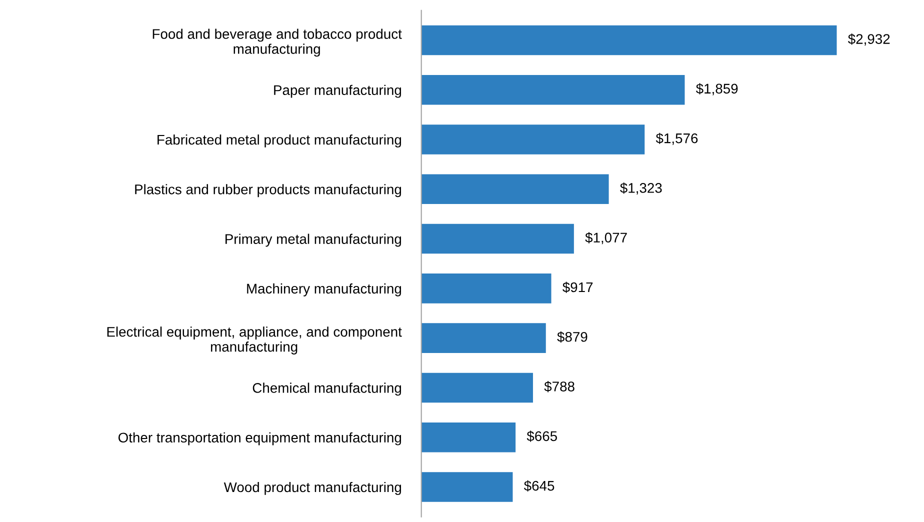 This screenshot has width=924, height=522. Describe the element at coordinates (324, 289) in the screenshot. I see `y-tick-label: Machinery manufacturing` at that location.